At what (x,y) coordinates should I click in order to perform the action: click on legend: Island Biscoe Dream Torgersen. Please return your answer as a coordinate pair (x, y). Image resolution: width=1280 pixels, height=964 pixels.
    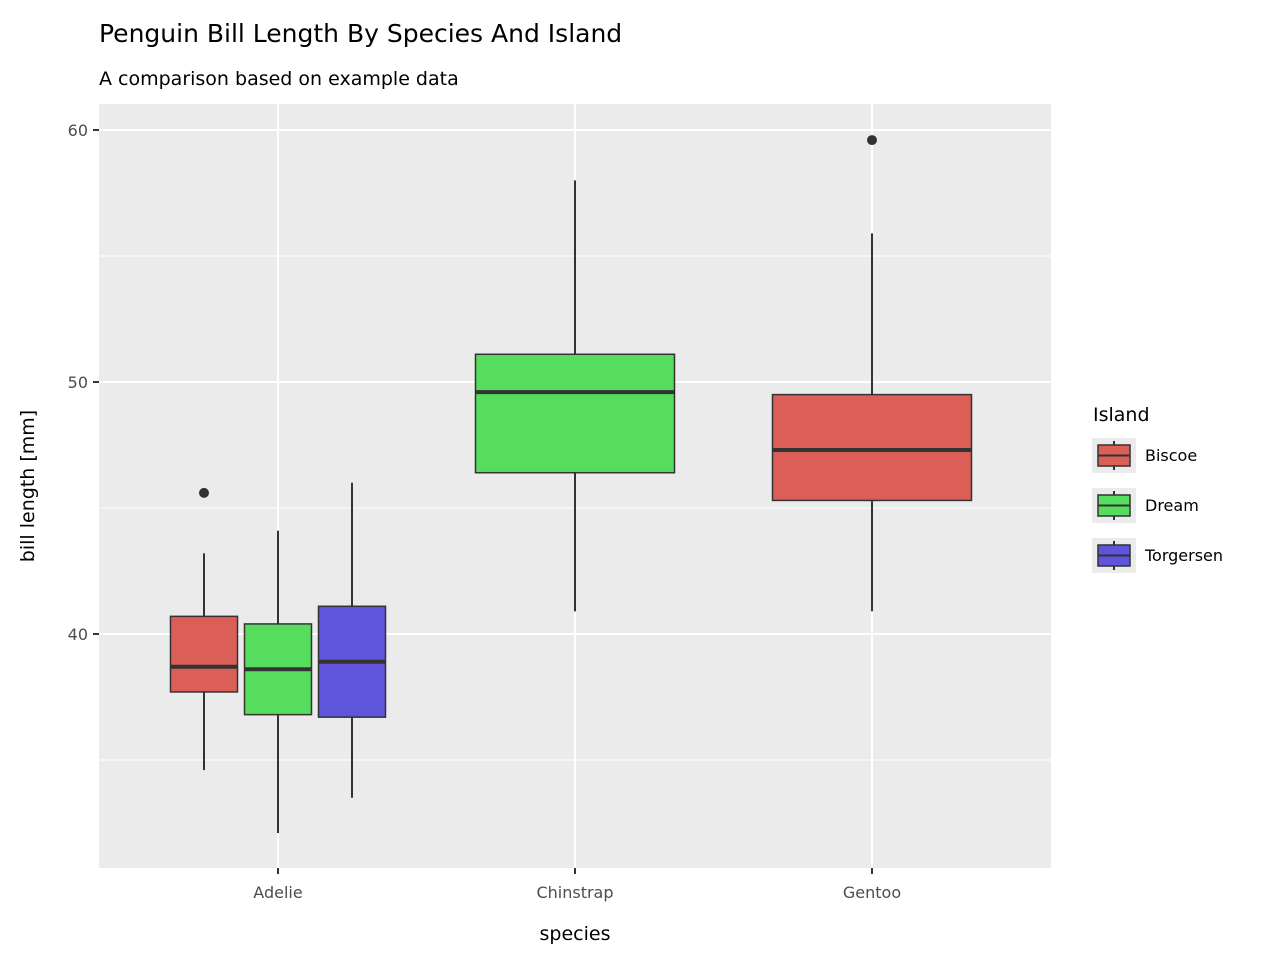
    Looking at the image, I should click on (1157, 488).